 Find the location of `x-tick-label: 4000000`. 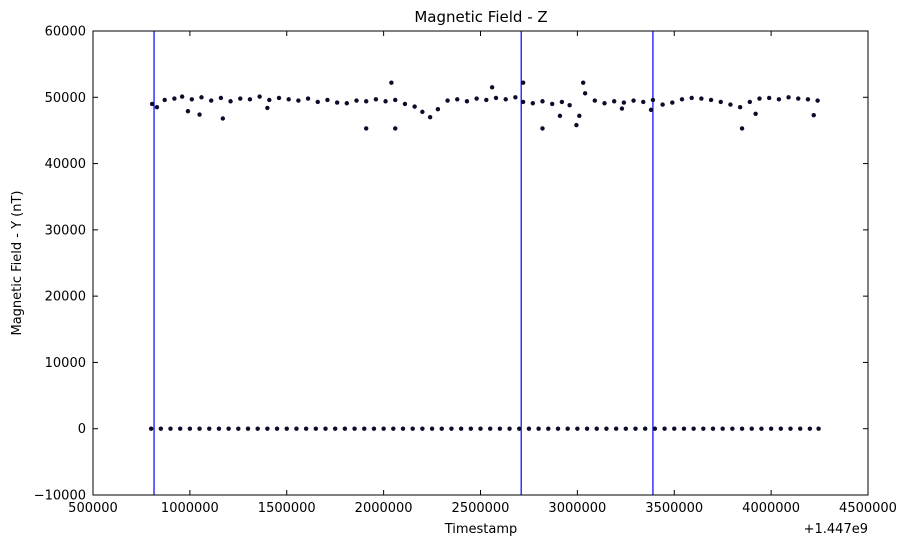

x-tick-label: 4000000 is located at coordinates (771, 508).